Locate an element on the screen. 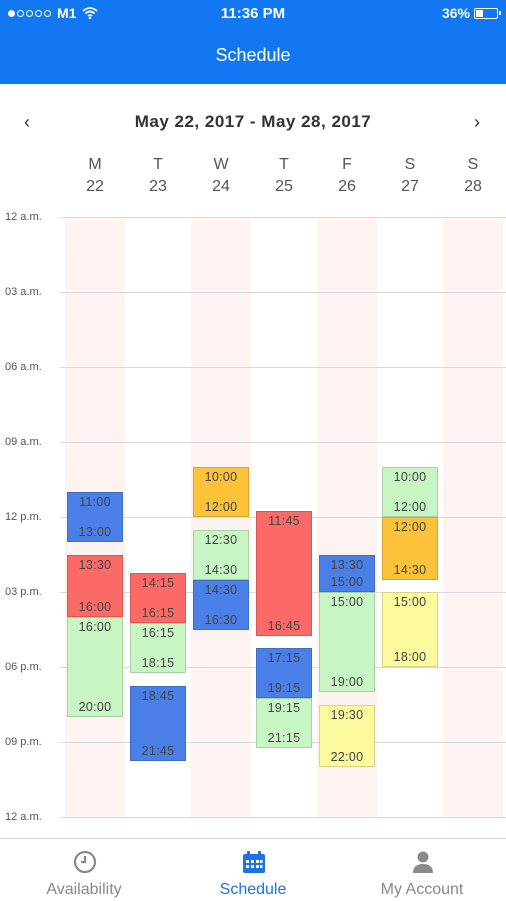  event-start-time: 12:30 is located at coordinates (221, 539).